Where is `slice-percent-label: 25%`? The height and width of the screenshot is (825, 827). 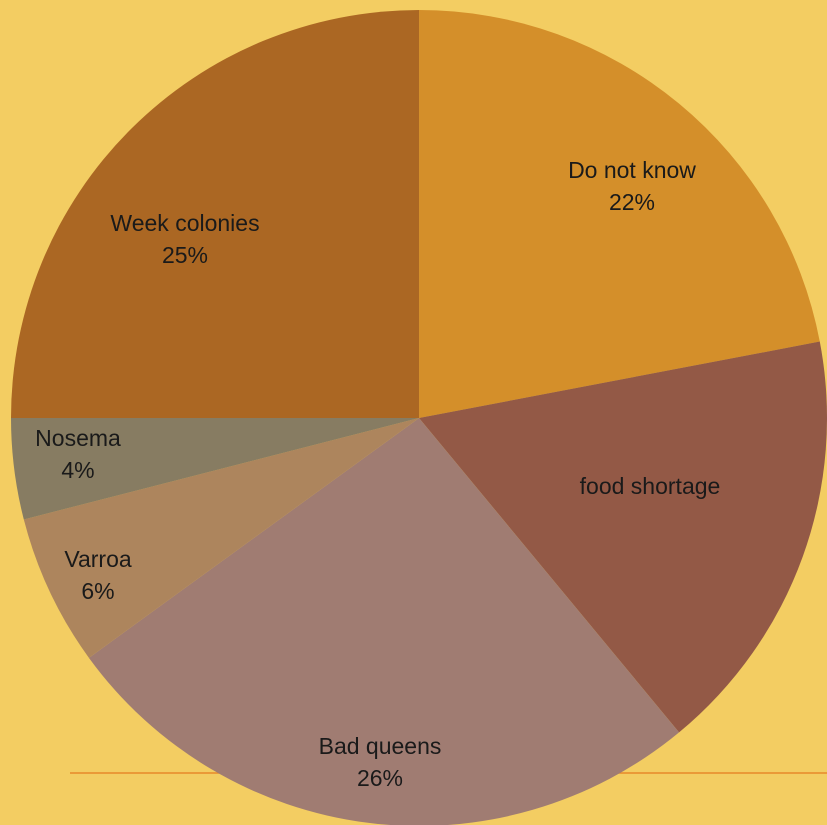 slice-percent-label: 25% is located at coordinates (185, 255).